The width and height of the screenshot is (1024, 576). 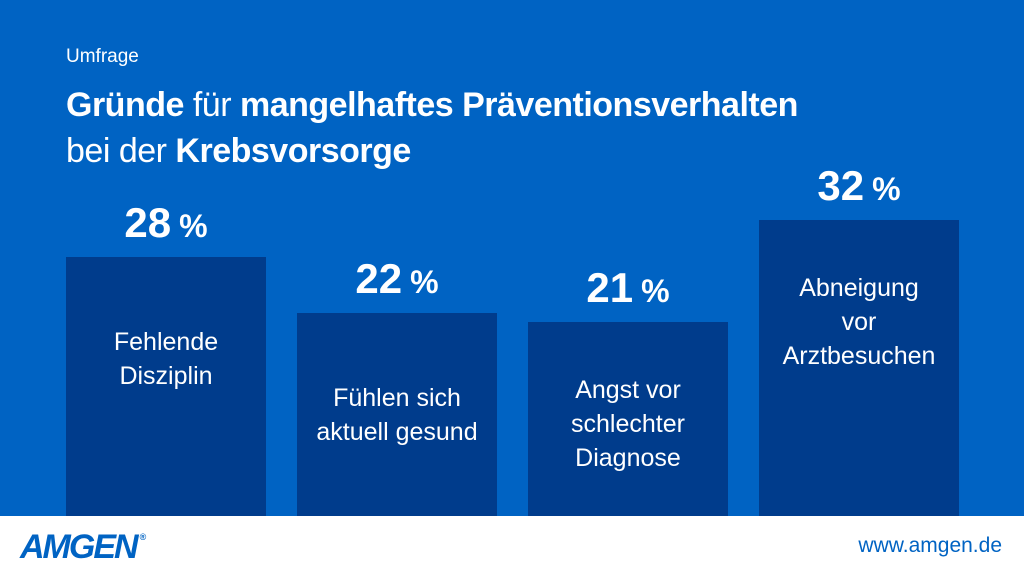 I want to click on category-label-1: Fehlende Disziplin, so click(x=166, y=359).